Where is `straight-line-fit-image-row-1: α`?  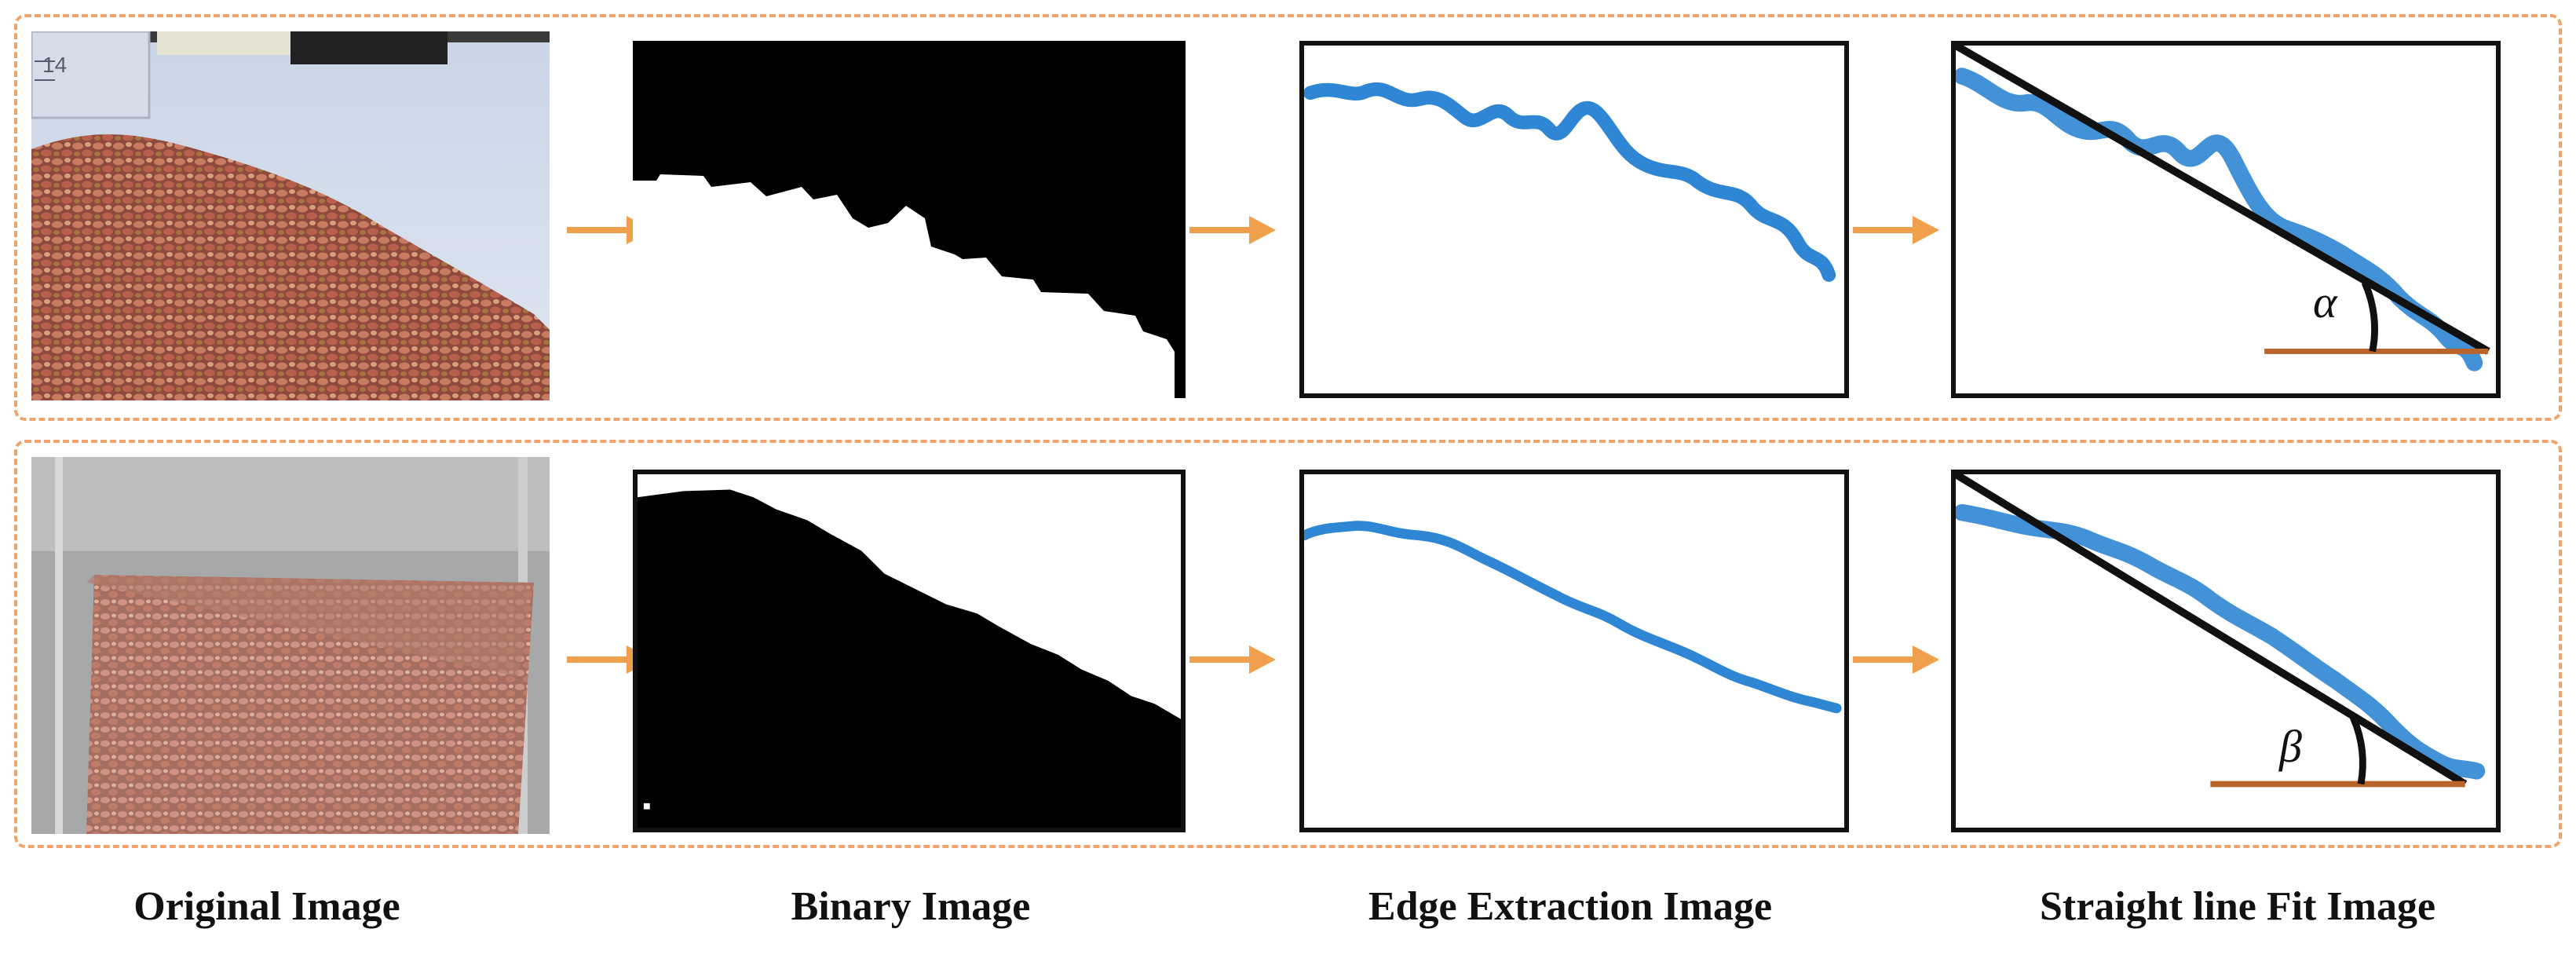 straight-line-fit-image-row-1: α is located at coordinates (2226, 219).